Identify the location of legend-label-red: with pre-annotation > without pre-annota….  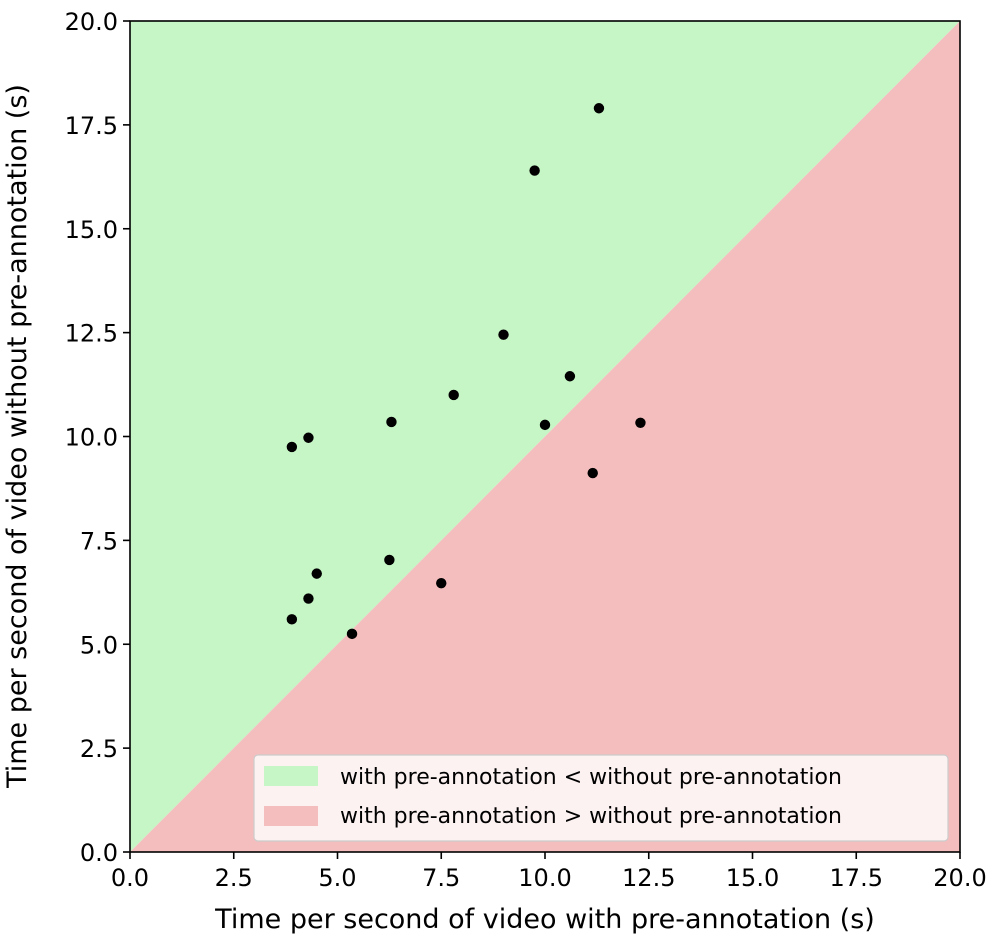
(591, 816).